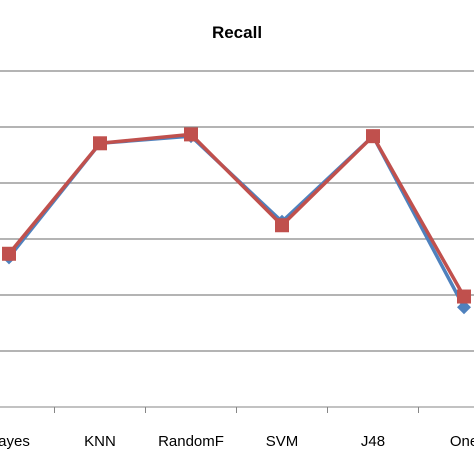 The width and height of the screenshot is (474, 474). Describe the element at coordinates (237, 32) in the screenshot. I see `chart-title: Recall` at that location.